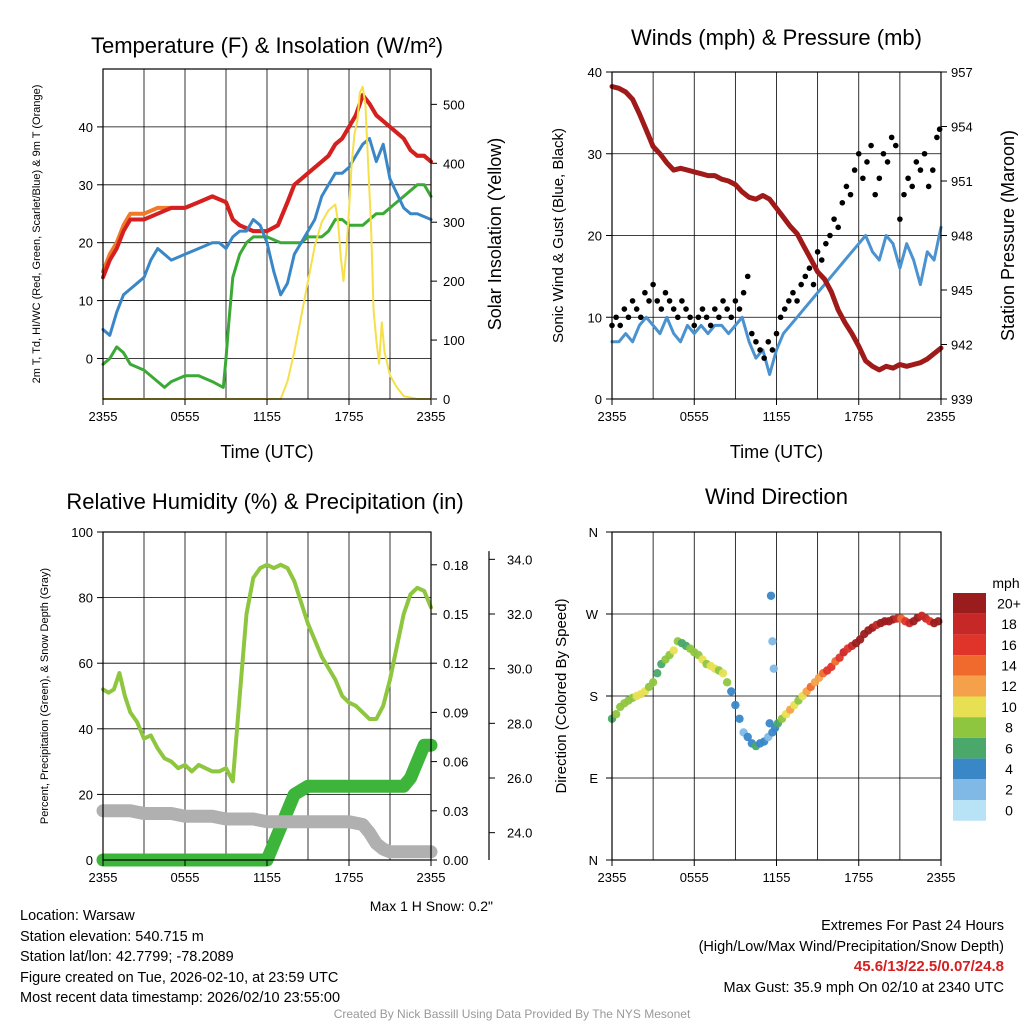  I want to click on wind-y-tick-label: 10, so click(595, 317).